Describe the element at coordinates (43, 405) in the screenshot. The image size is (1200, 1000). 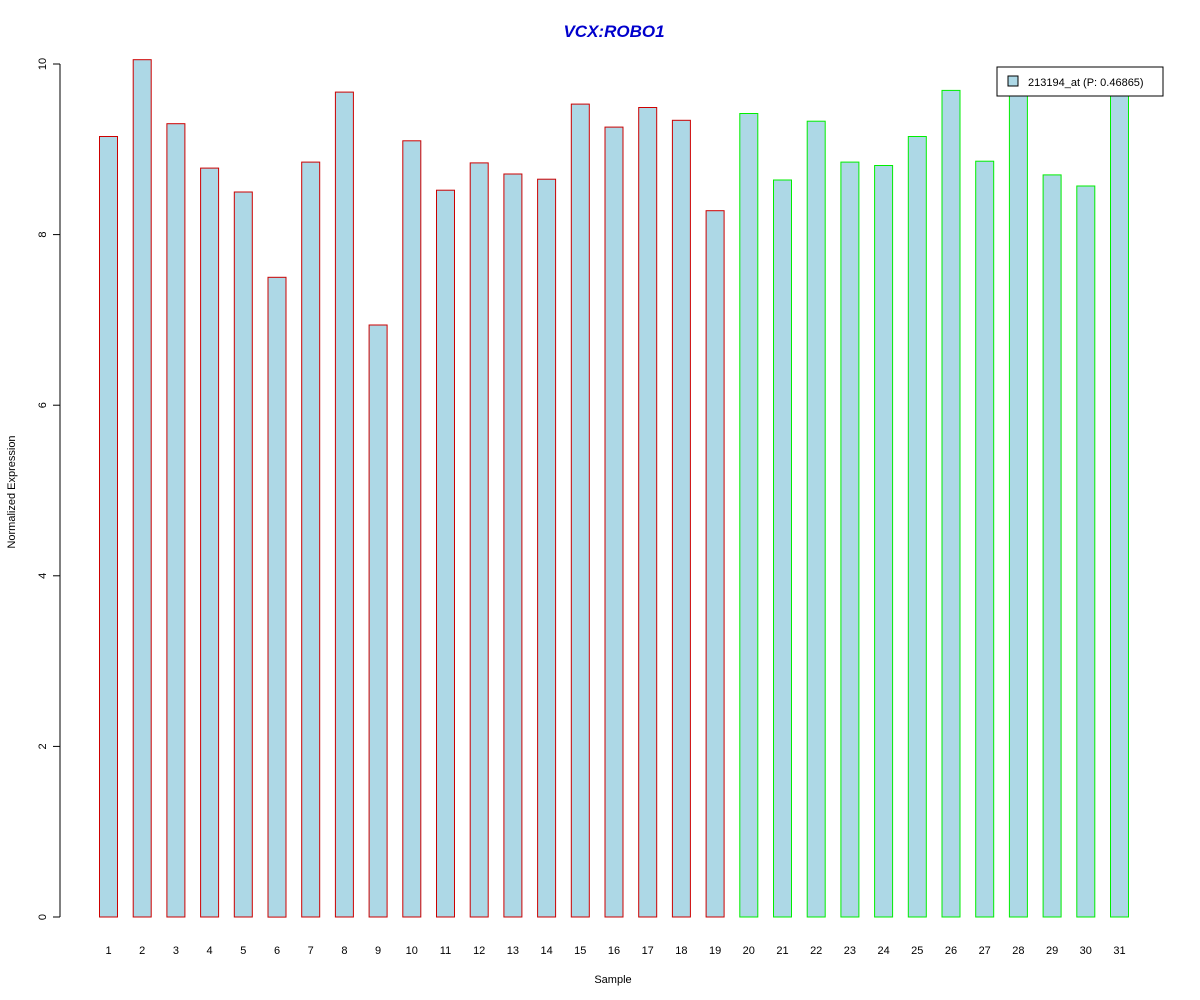
I see `y-tick-label: 6` at that location.